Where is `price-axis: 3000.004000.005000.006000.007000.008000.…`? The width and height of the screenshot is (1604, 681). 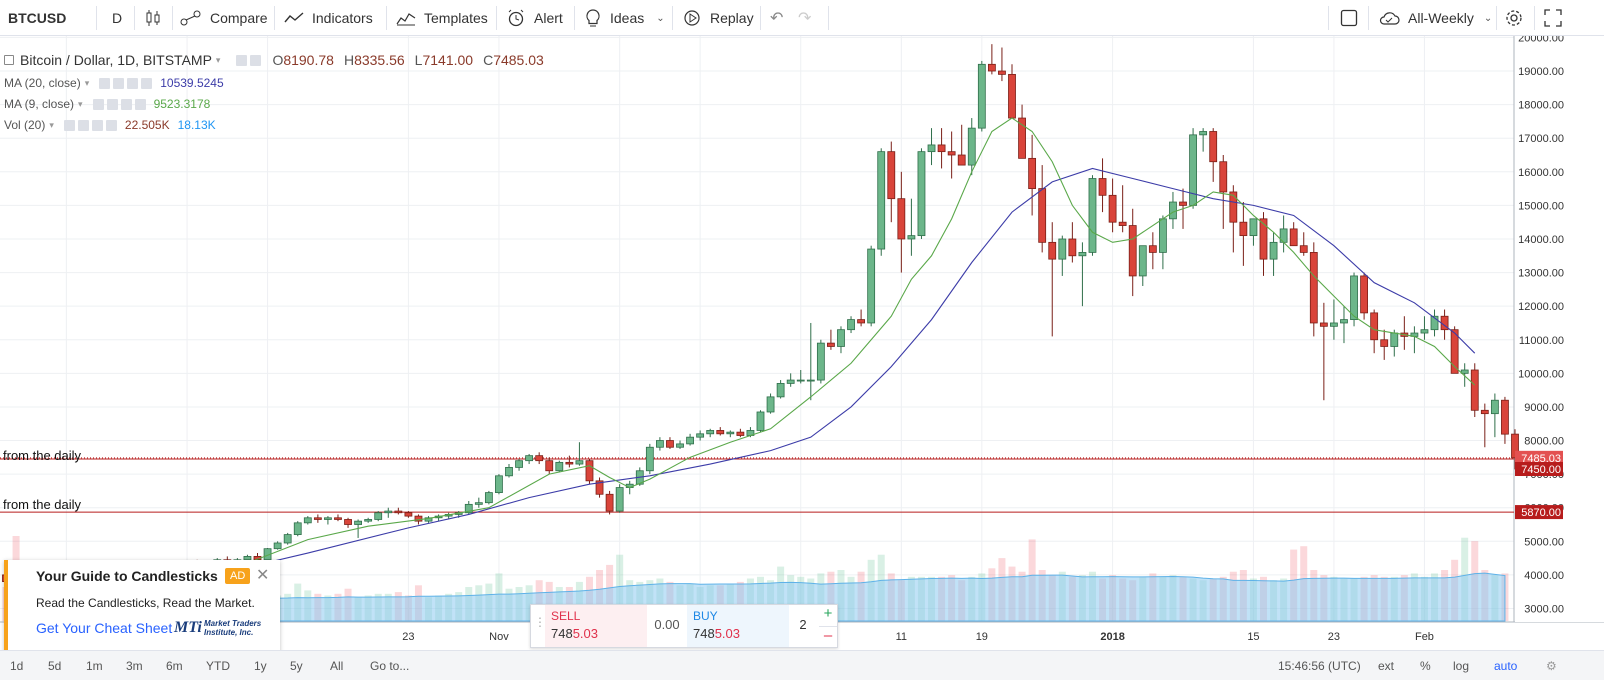
price-axis: 3000.004000.005000.006000.007000.008000.… is located at coordinates (1539, 325).